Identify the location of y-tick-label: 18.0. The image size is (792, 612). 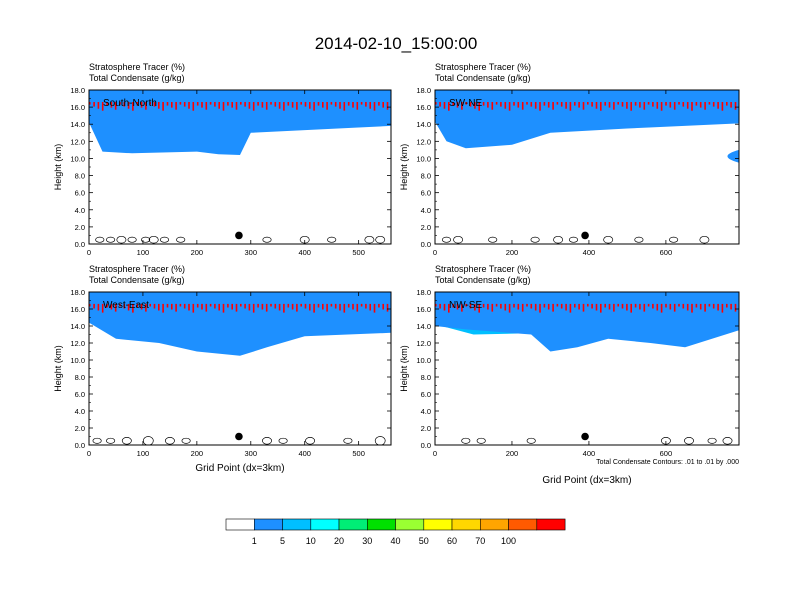
(423, 292).